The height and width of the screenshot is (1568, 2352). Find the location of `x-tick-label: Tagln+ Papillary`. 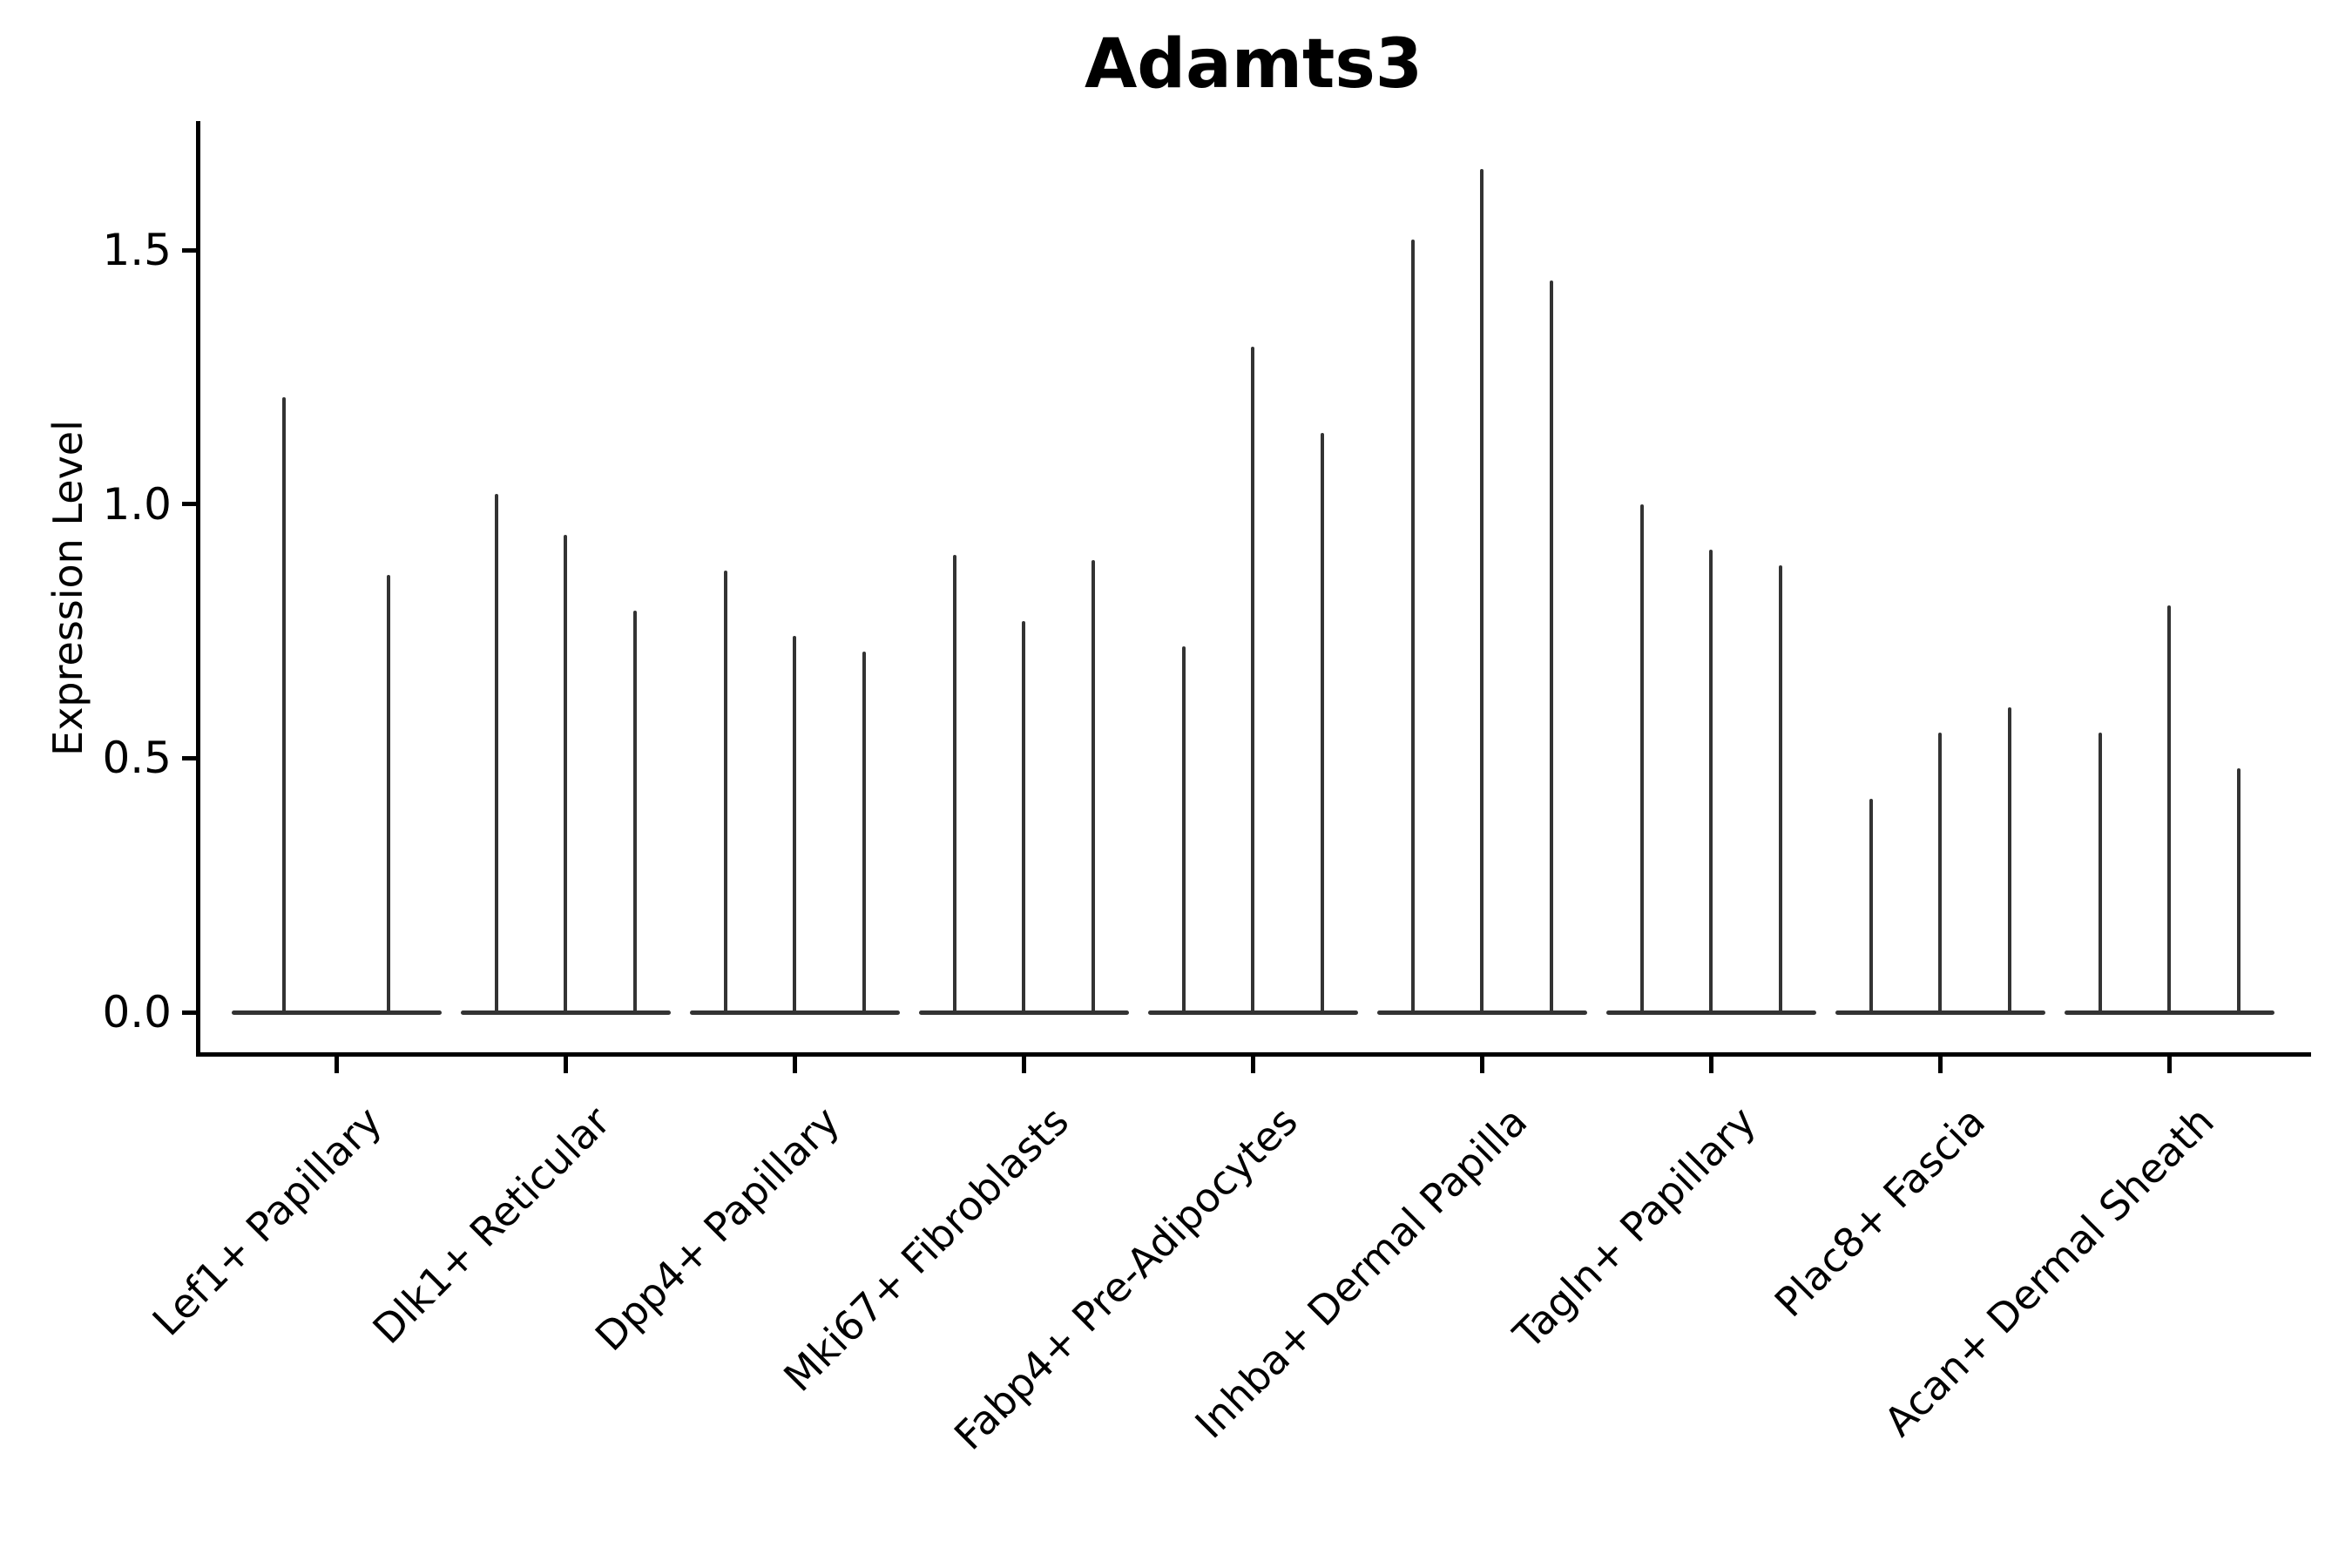

x-tick-label: Tagln+ Papillary is located at coordinates (1635, 1227).